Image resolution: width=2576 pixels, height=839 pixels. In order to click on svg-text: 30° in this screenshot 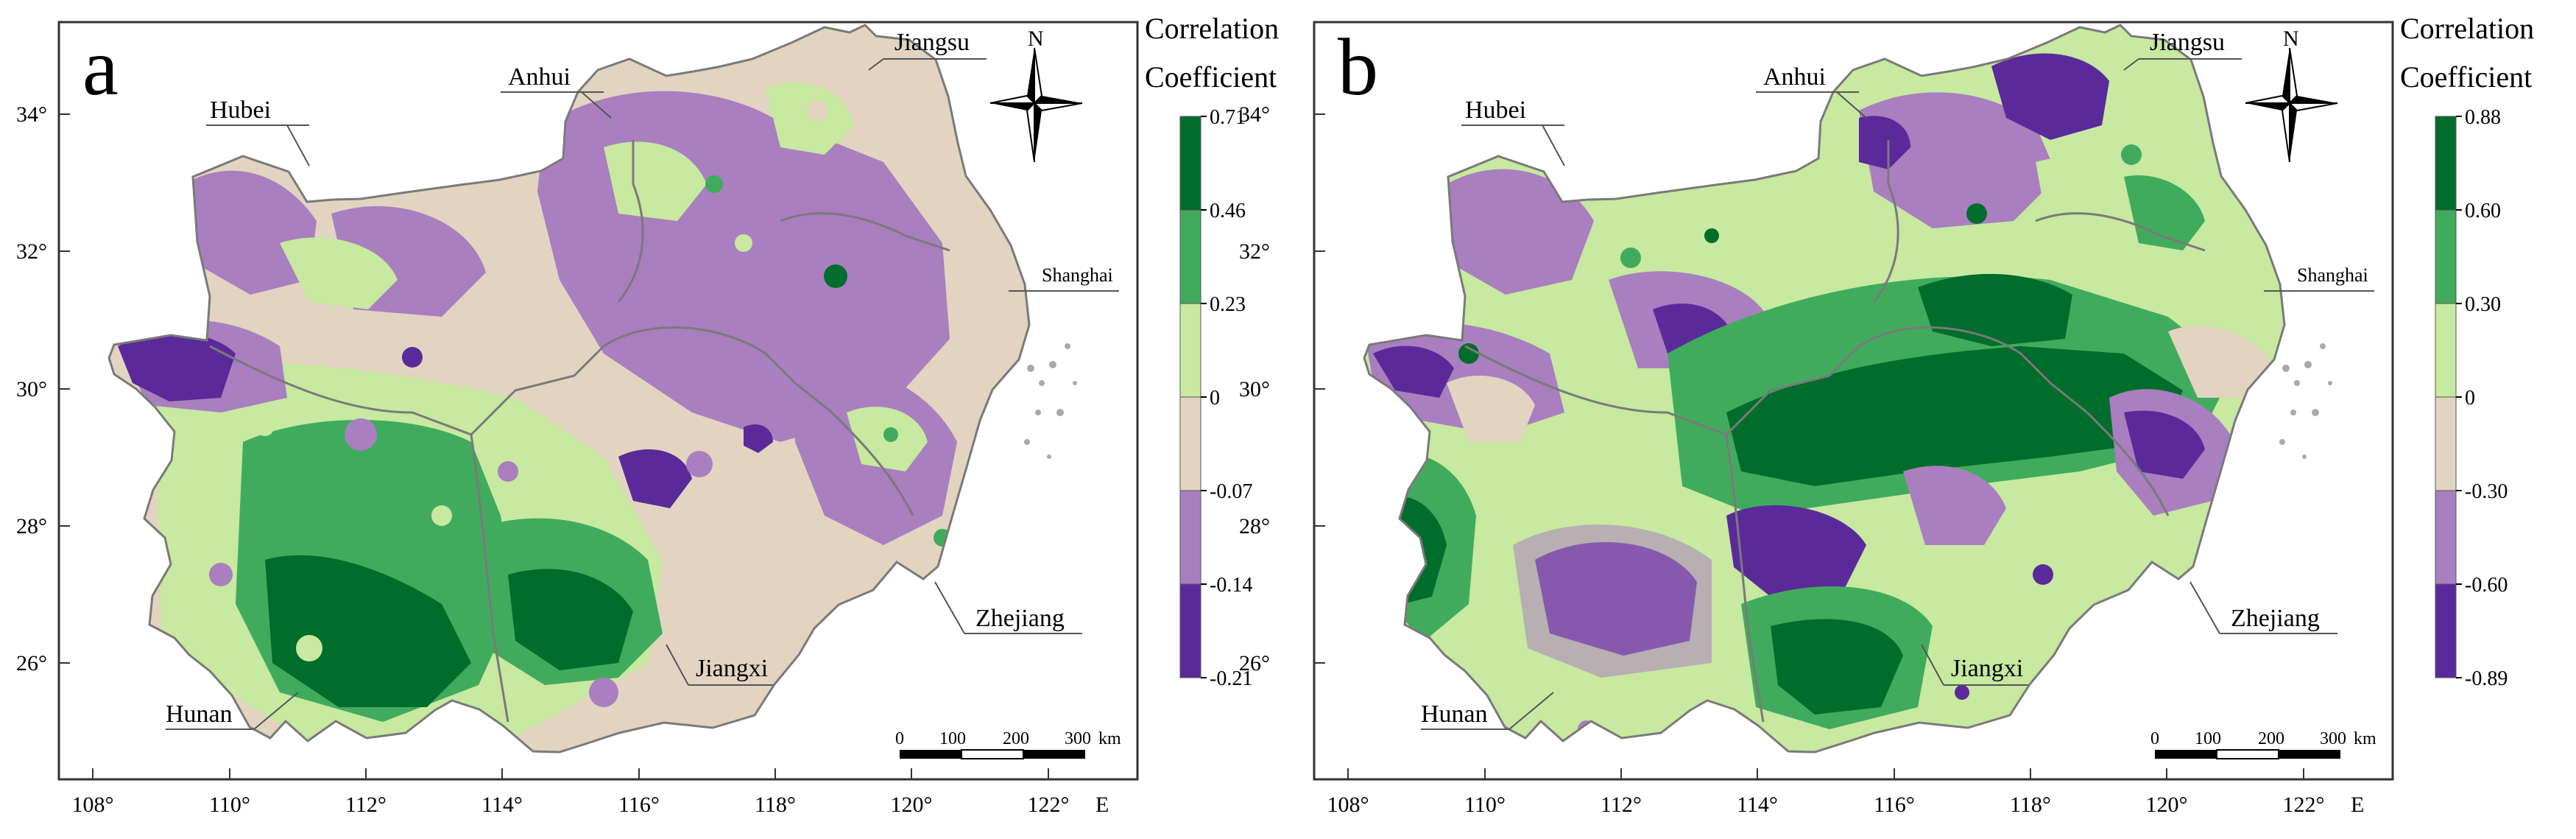, I will do `click(1254, 389)`.